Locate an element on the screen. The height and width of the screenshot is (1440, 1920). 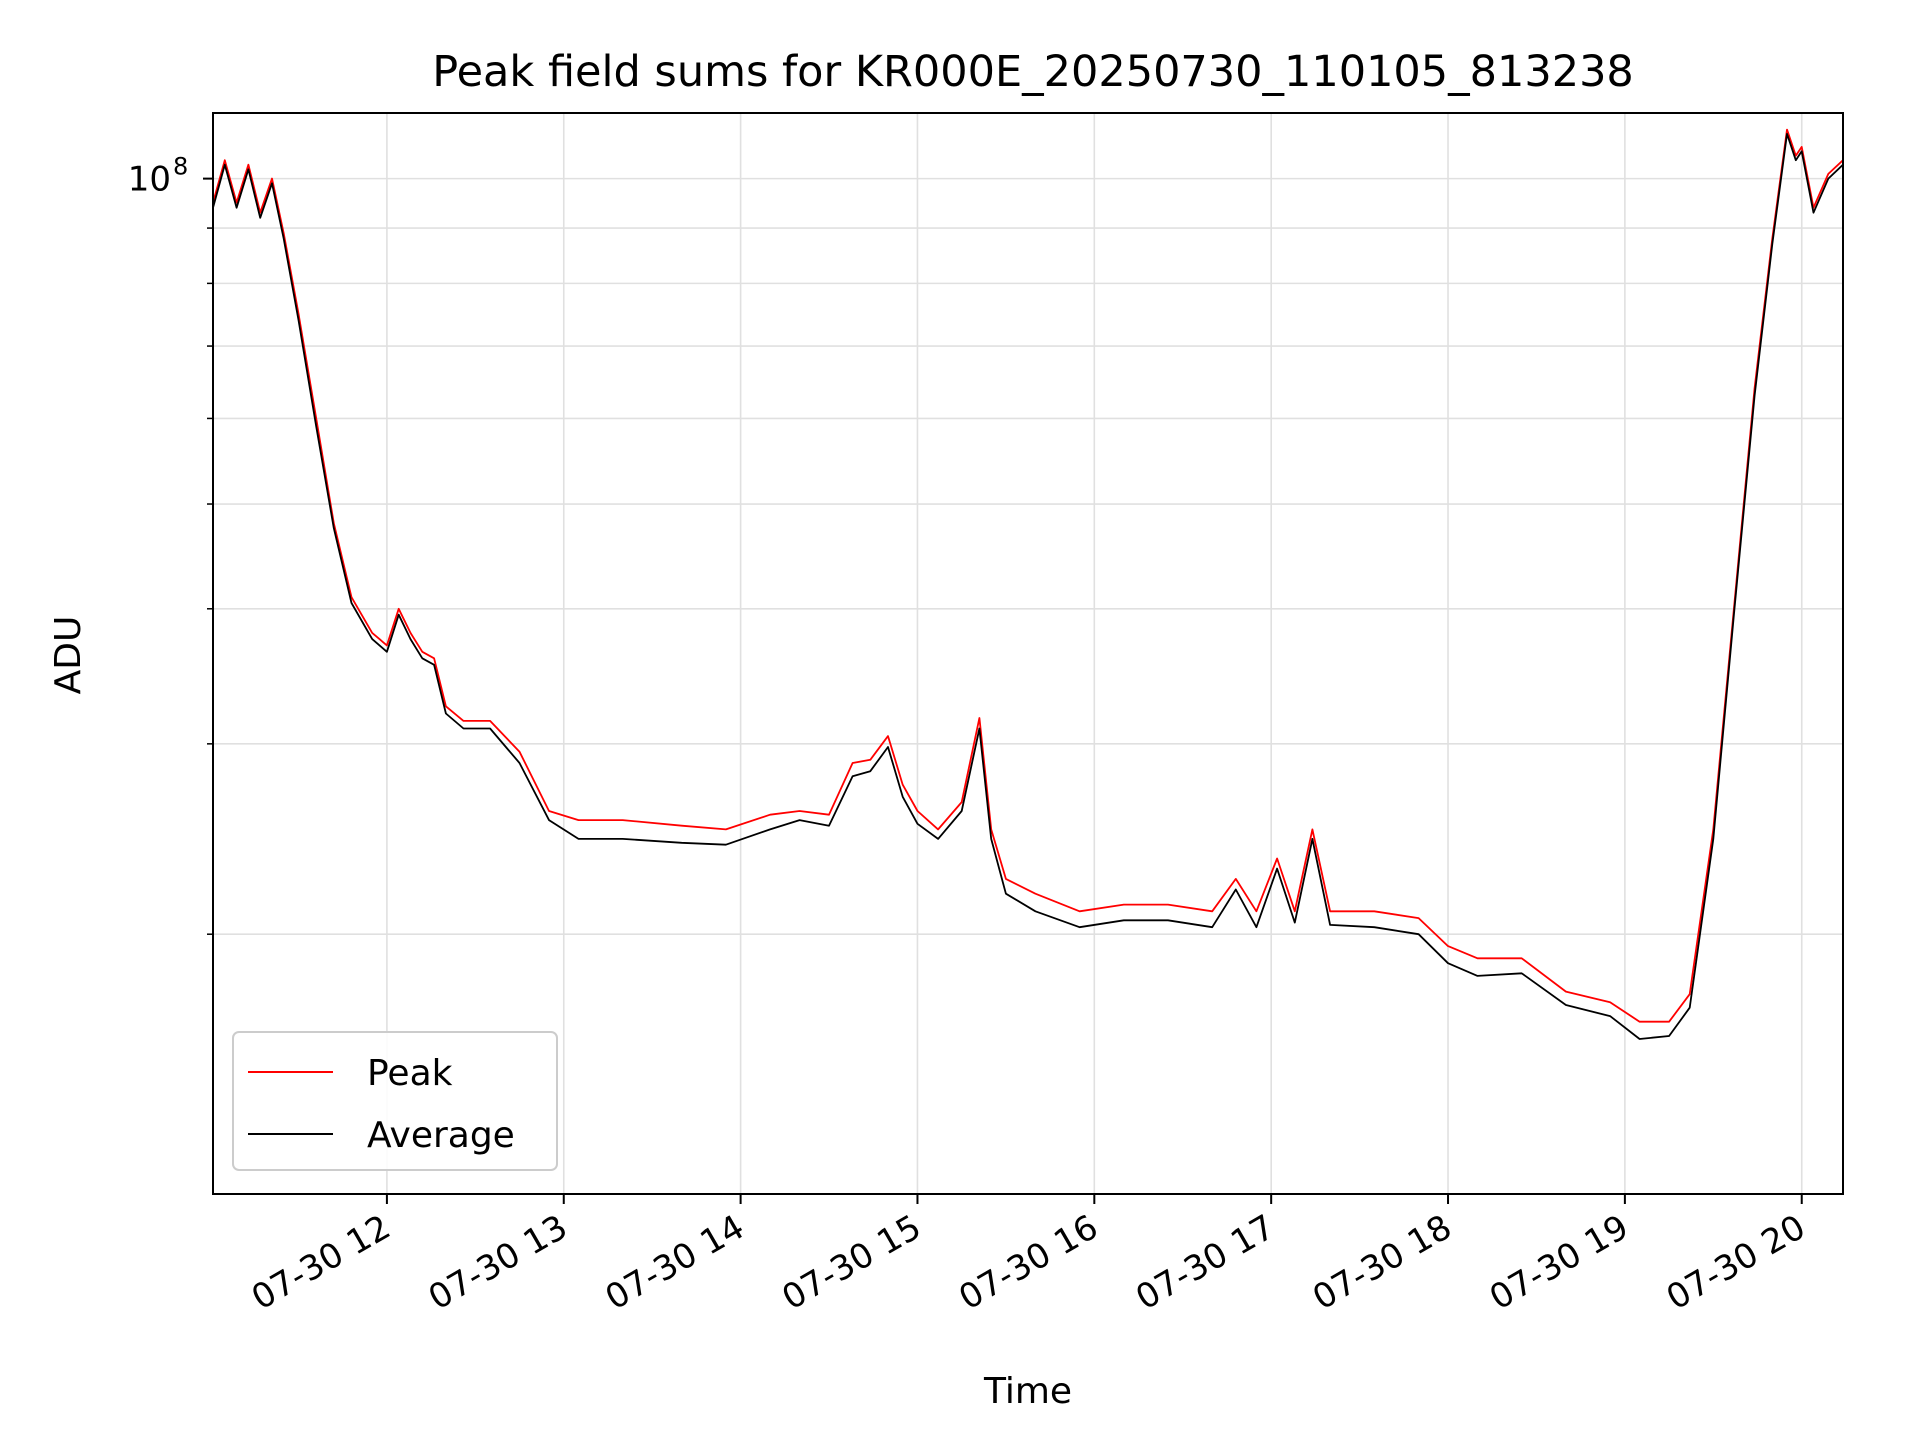
legend-label-peak: Peak is located at coordinates (410, 1073).